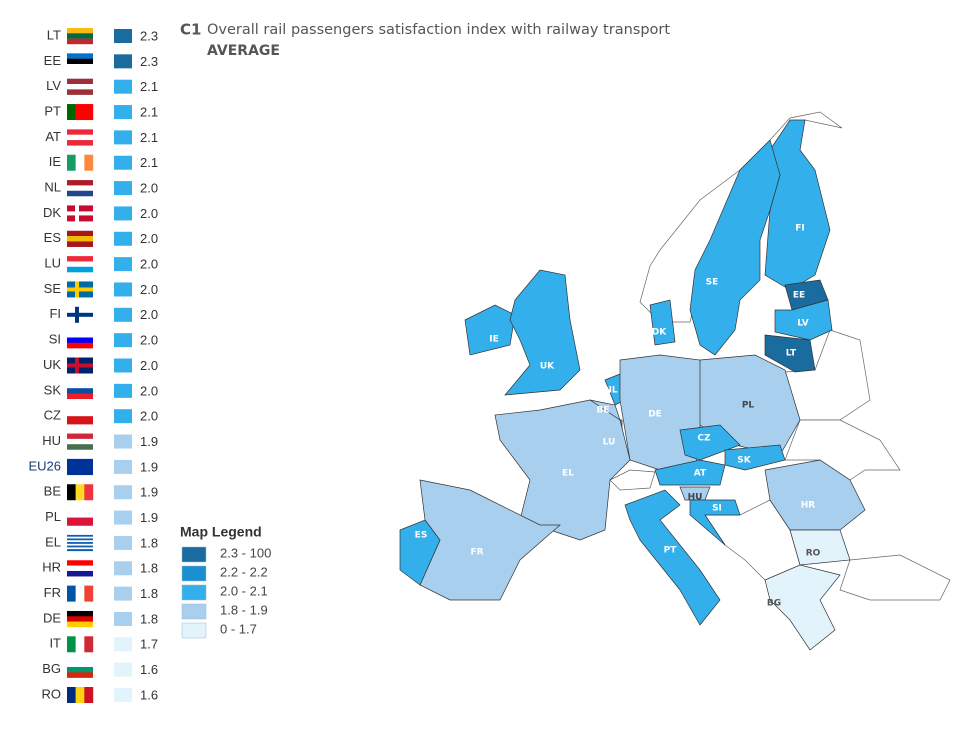  Describe the element at coordinates (55, 339) in the screenshot. I see `country-code: SI` at that location.